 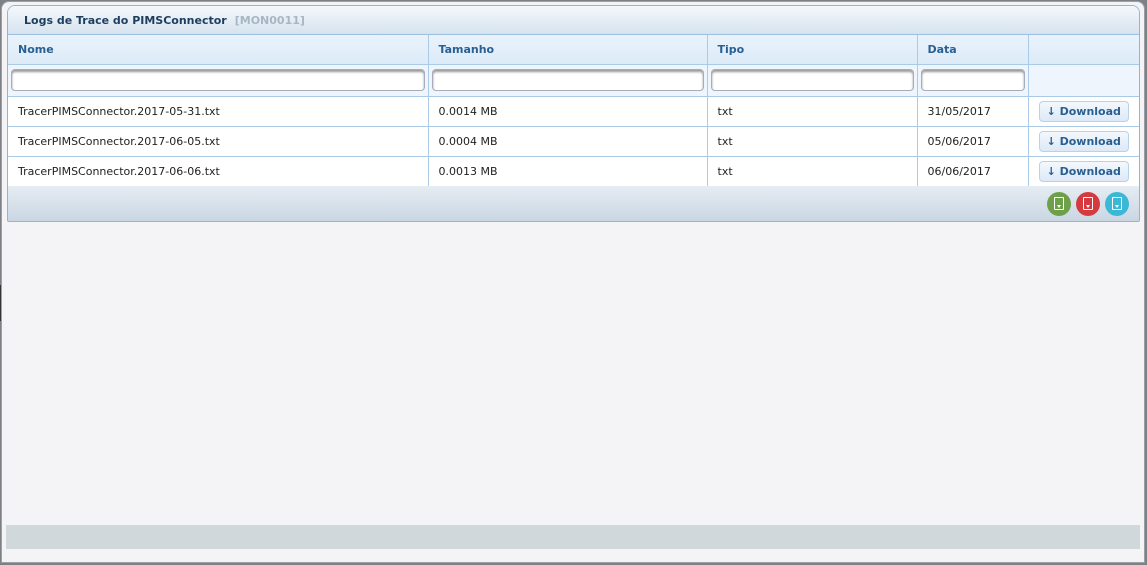 I want to click on filter-data-input, so click(x=972, y=80).